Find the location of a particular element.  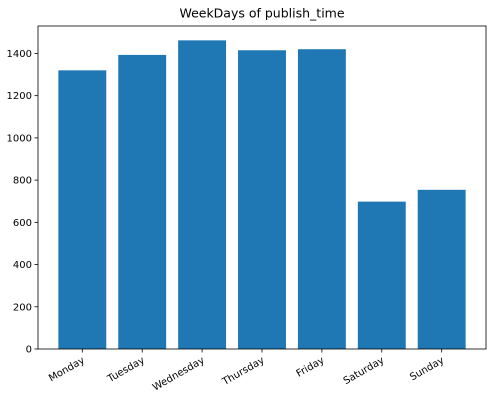

chart-title: WeekDays of publish_time is located at coordinates (261, 13).